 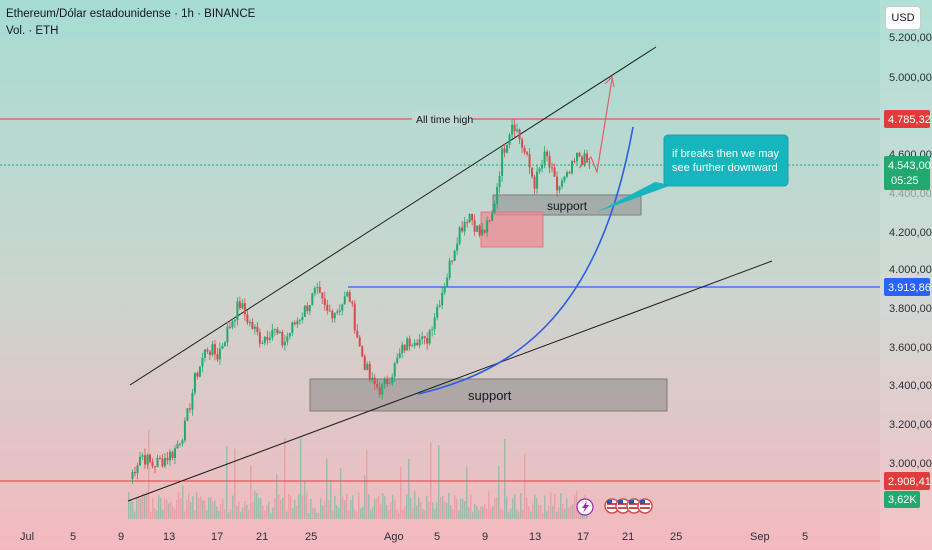 I want to click on parabolic-curve, so click(x=525, y=260).